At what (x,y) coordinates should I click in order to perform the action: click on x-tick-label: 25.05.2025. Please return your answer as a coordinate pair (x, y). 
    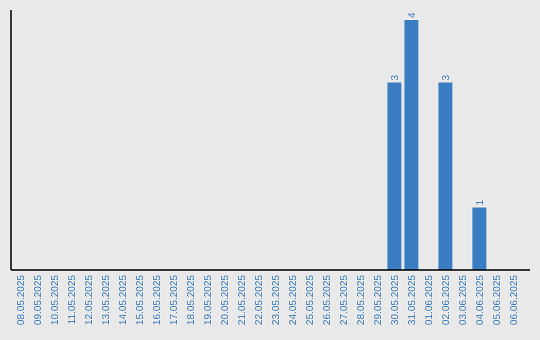
    Looking at the image, I should click on (310, 300).